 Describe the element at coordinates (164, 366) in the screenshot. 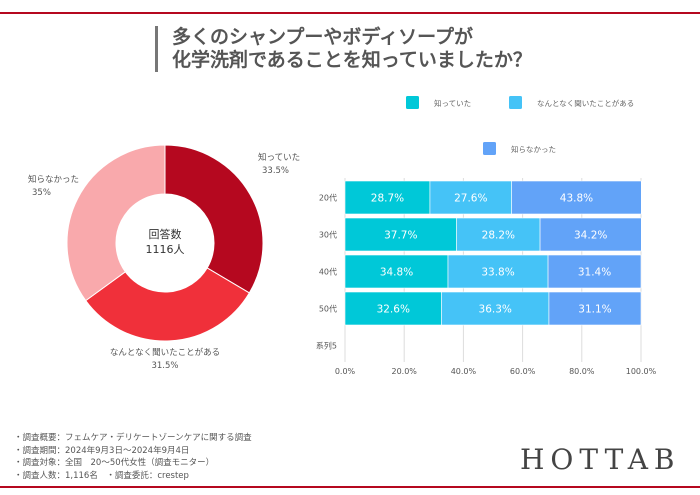

I see `slice-value: 31.5%` at that location.